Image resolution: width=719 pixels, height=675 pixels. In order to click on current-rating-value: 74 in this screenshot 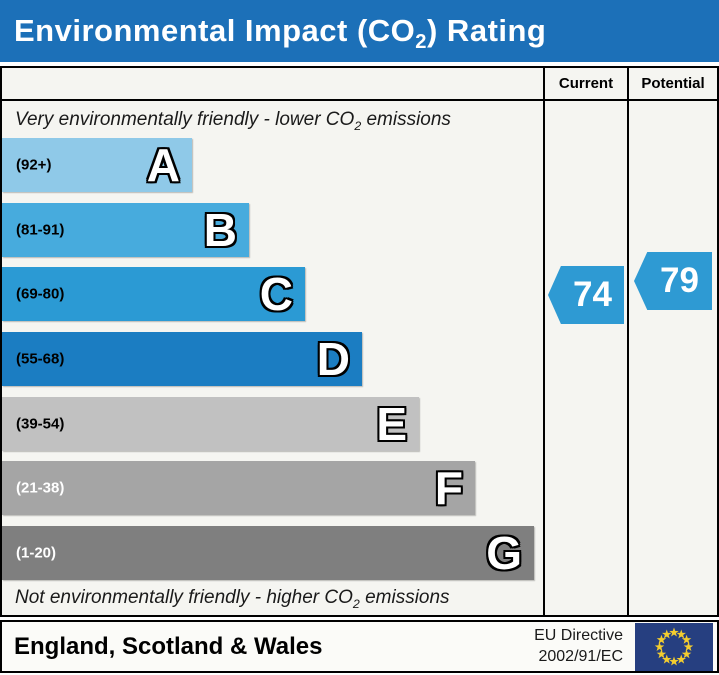, I will do `click(592, 294)`.